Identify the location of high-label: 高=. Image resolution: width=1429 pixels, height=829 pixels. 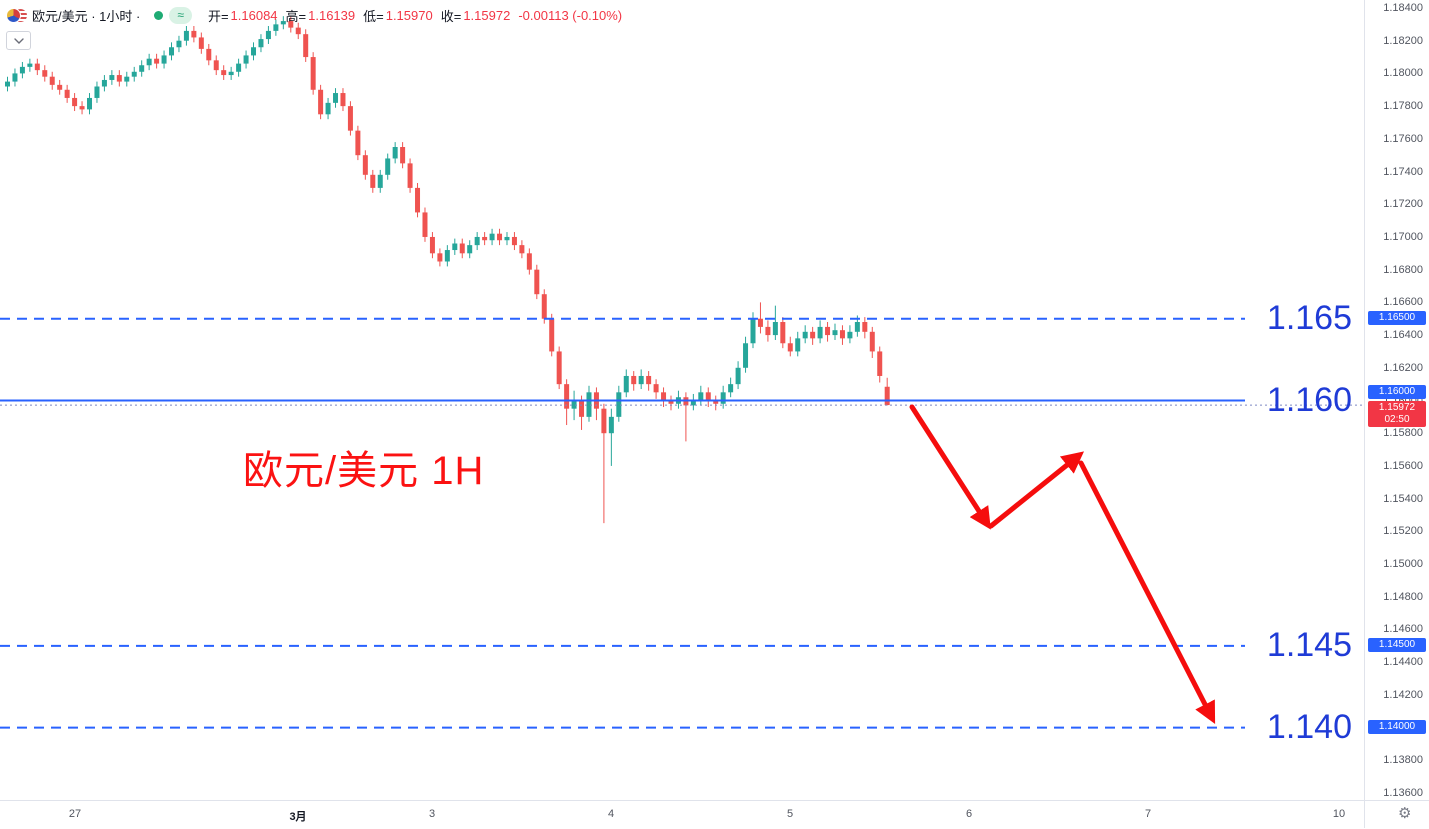
(296, 16).